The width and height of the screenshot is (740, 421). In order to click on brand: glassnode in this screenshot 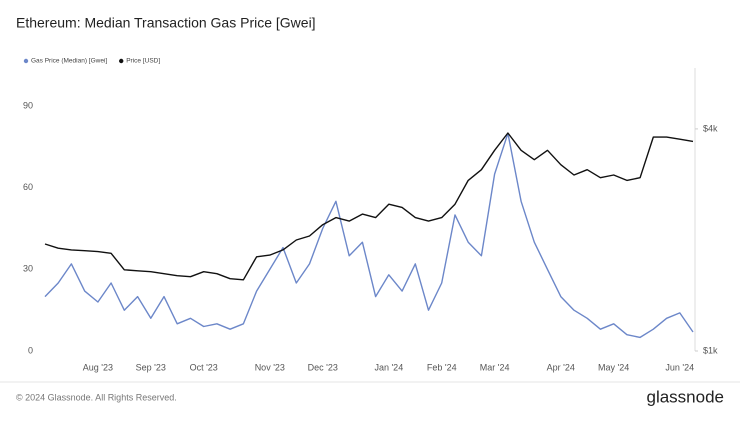, I will do `click(685, 396)`.